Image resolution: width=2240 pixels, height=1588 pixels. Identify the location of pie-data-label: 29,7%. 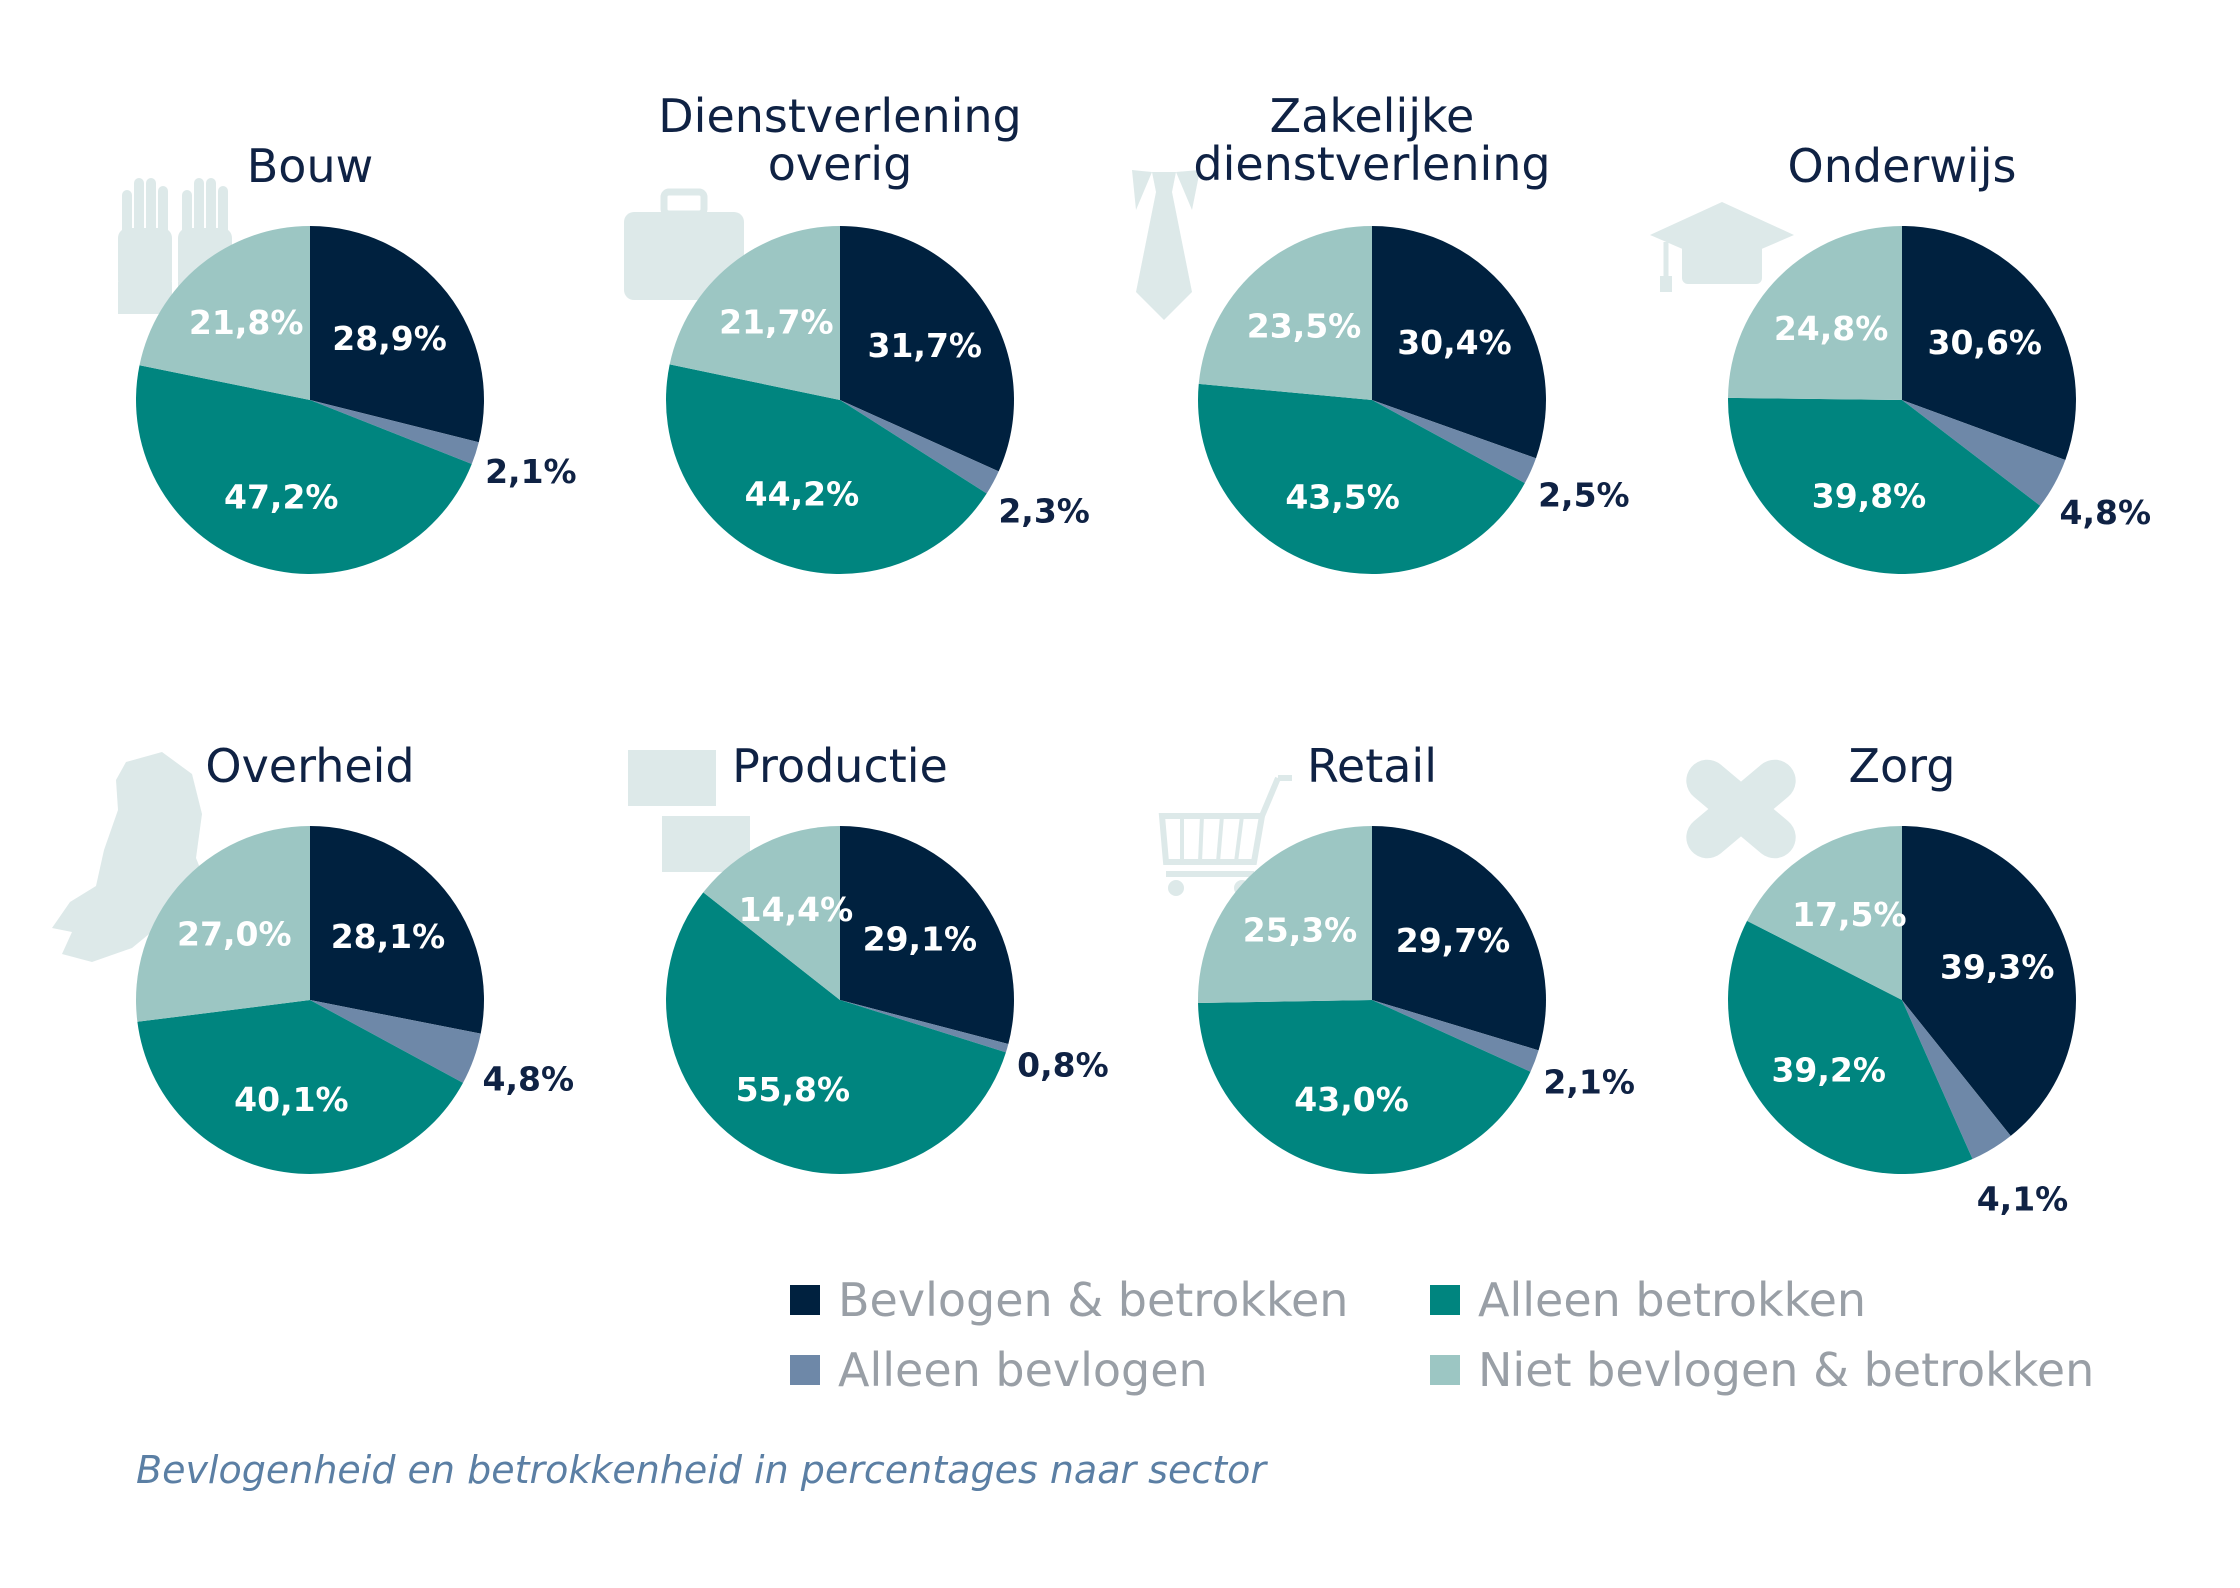
(1453, 940).